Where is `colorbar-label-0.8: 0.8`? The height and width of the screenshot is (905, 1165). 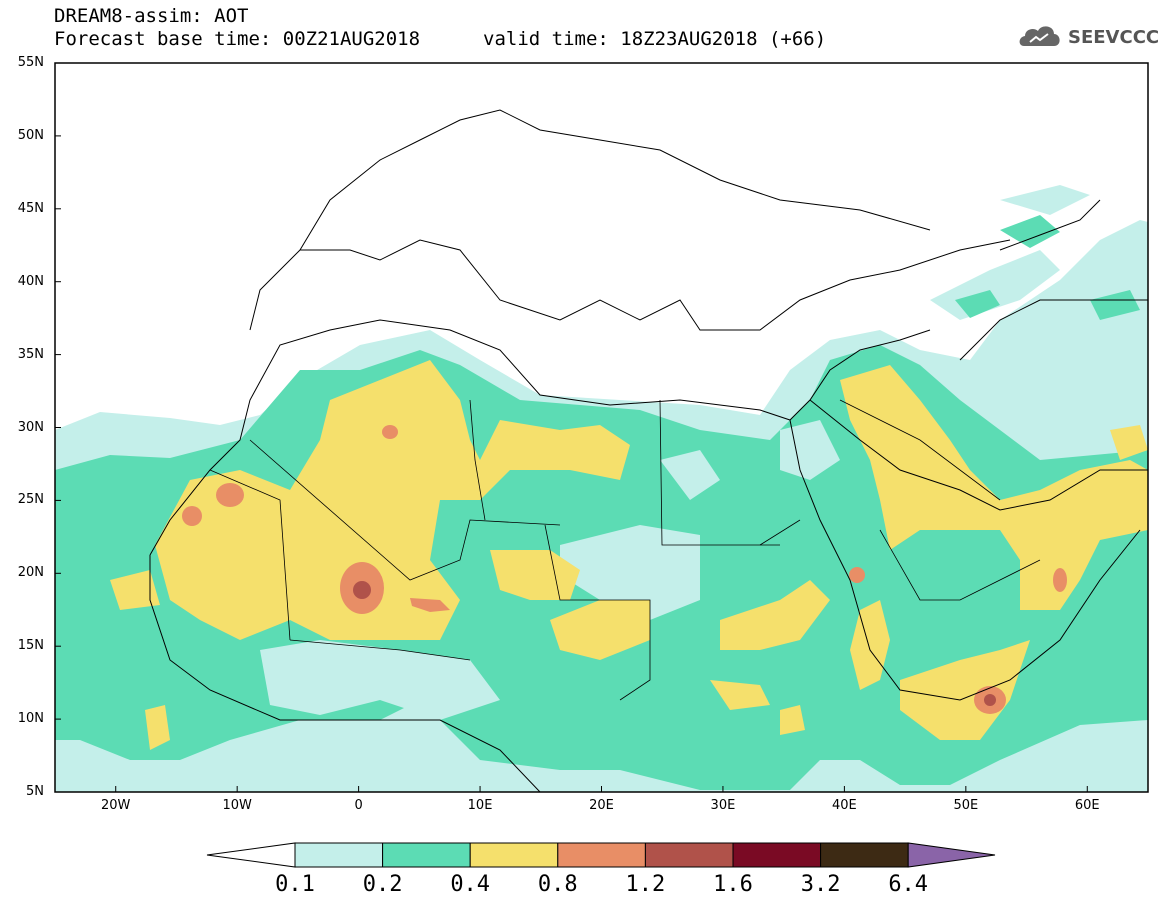 colorbar-label-0.8: 0.8 is located at coordinates (557, 884).